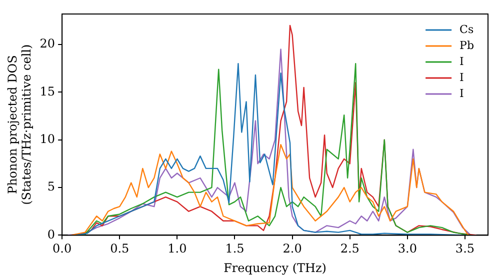 Image resolution: width=500 pixels, height=280 pixels. What do you see at coordinates (48, 91) in the screenshot?
I see `y-tick-label: 15` at bounding box center [48, 91].